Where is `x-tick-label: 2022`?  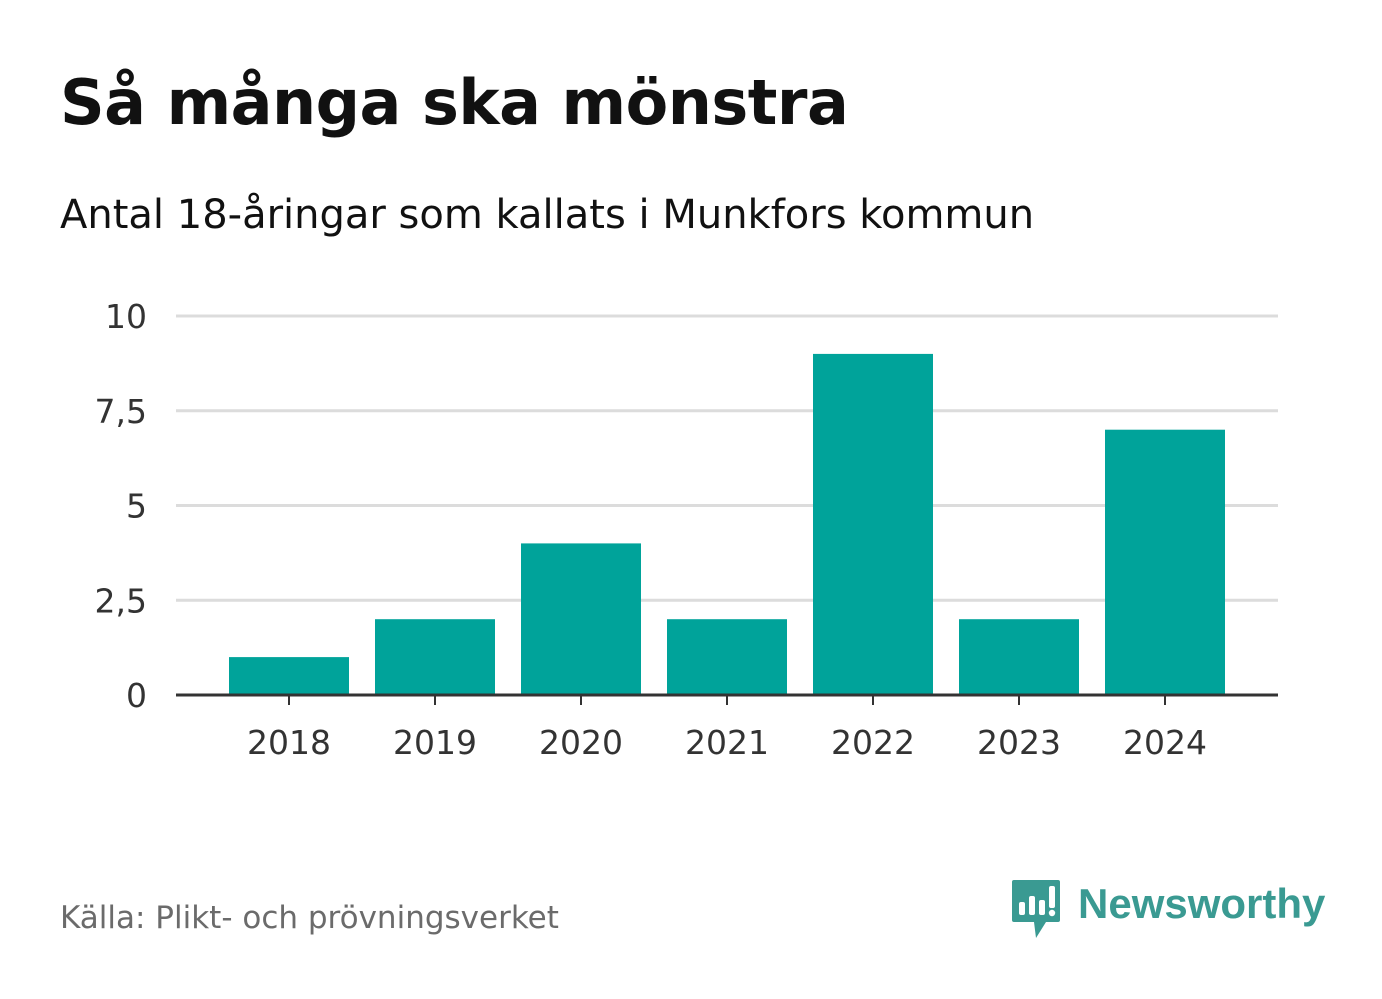 x-tick-label: 2022 is located at coordinates (873, 742).